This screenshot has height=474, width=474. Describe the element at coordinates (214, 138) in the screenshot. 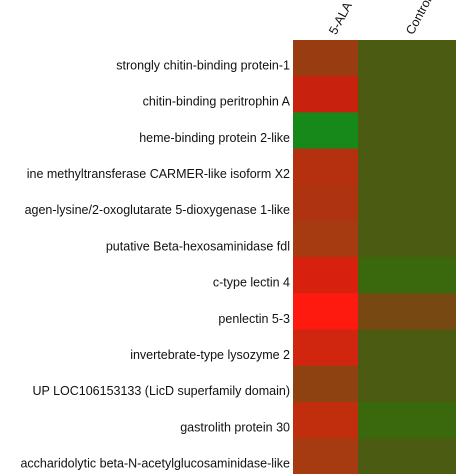

I see `row-label: heme-binding protein 2-like` at that location.